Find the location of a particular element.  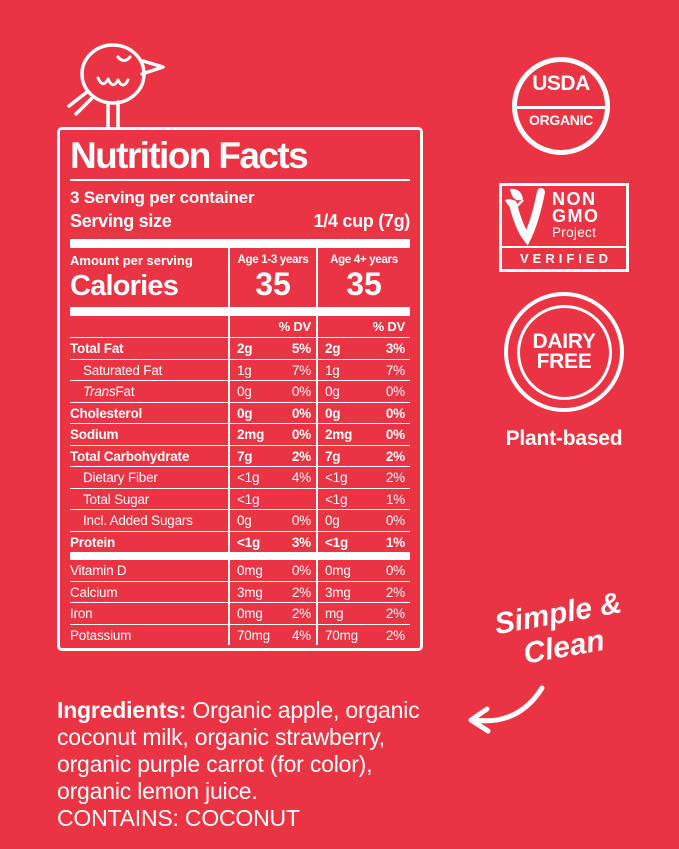

age-column-2: Age 4+ years 35 is located at coordinates (363, 278).